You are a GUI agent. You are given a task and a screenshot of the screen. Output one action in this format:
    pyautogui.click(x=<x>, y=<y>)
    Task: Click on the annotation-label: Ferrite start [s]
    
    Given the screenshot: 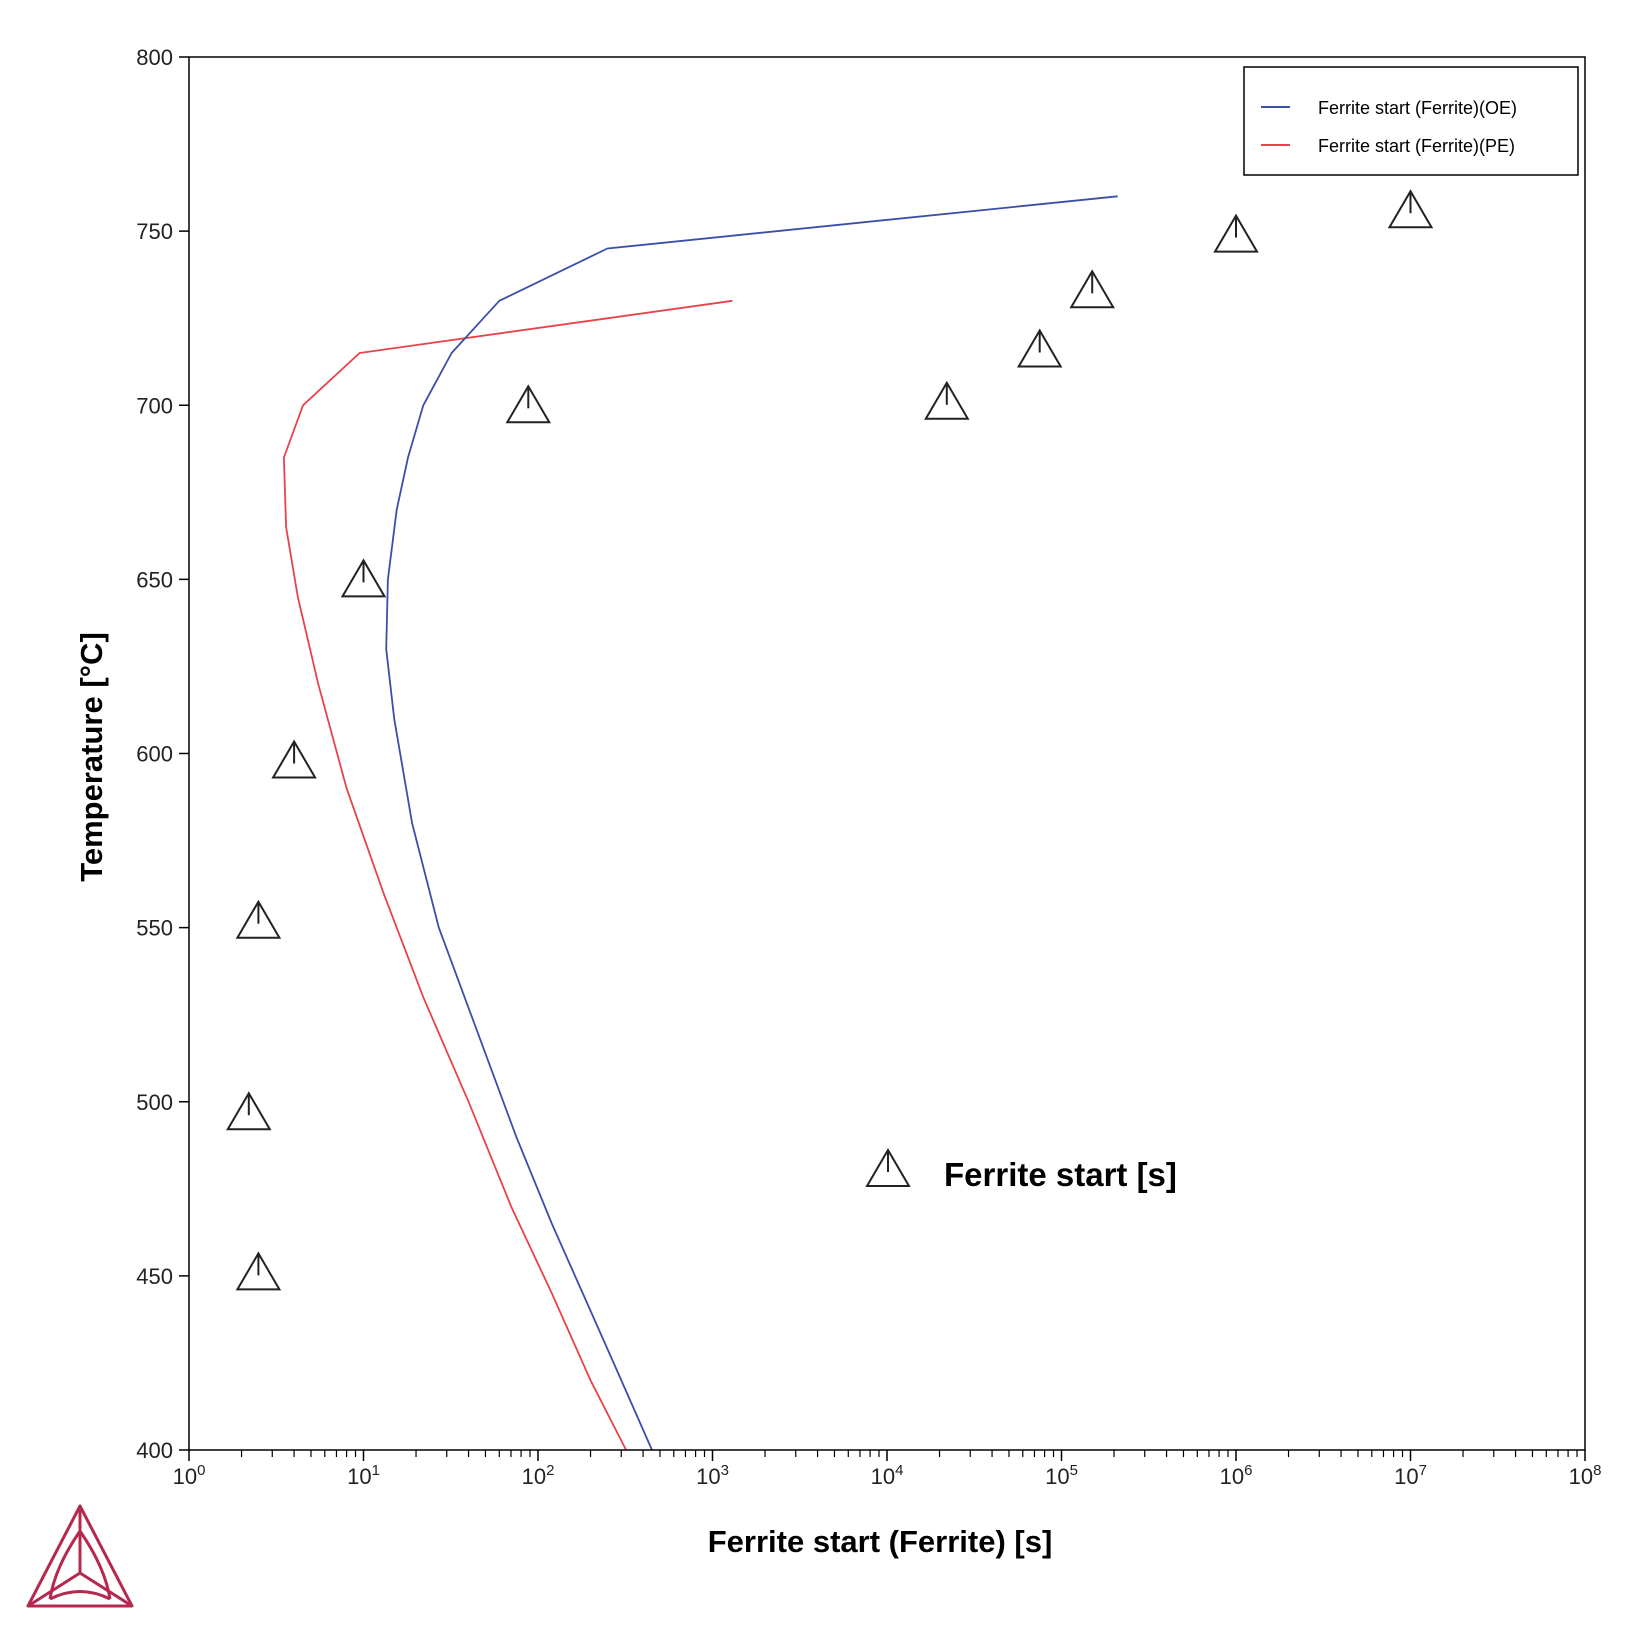 What is the action you would take?
    pyautogui.click(x=1060, y=1174)
    